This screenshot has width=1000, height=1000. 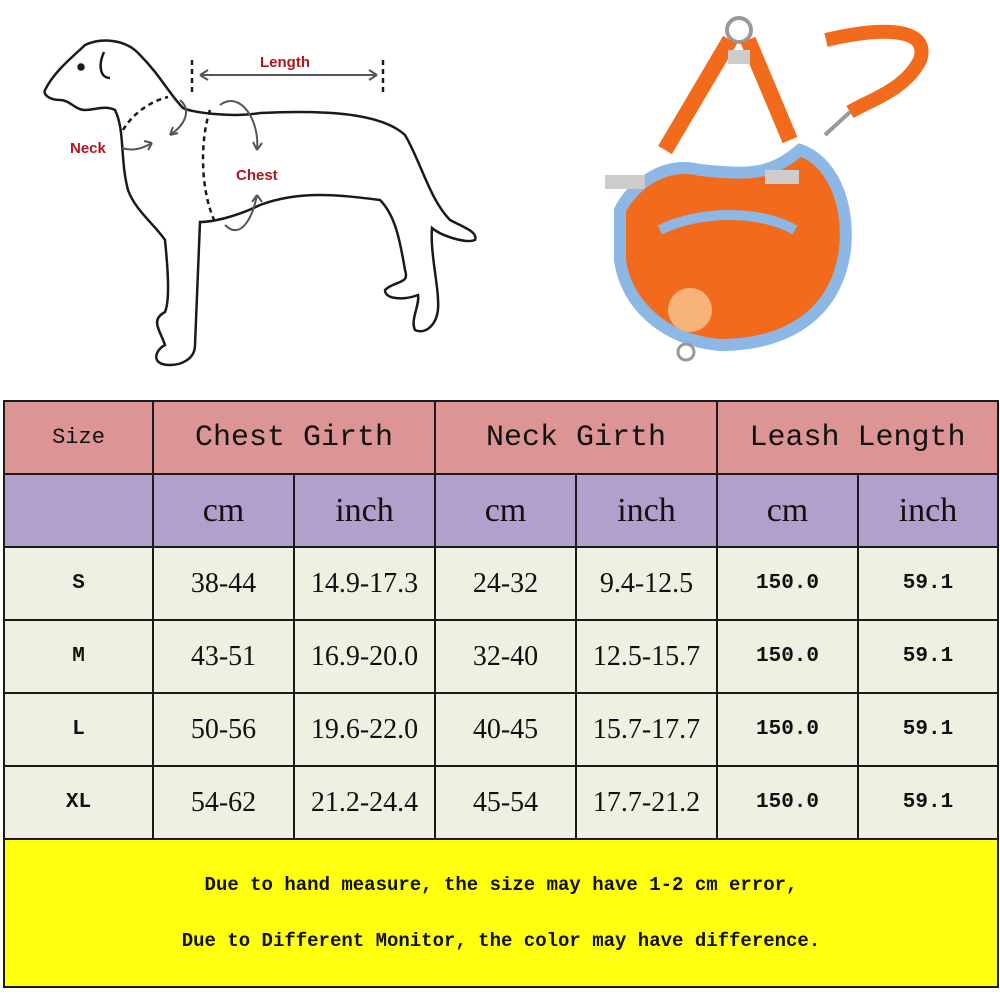 What do you see at coordinates (646, 729) in the screenshot?
I see `neck-inch-cell: 15.7-17.7` at bounding box center [646, 729].